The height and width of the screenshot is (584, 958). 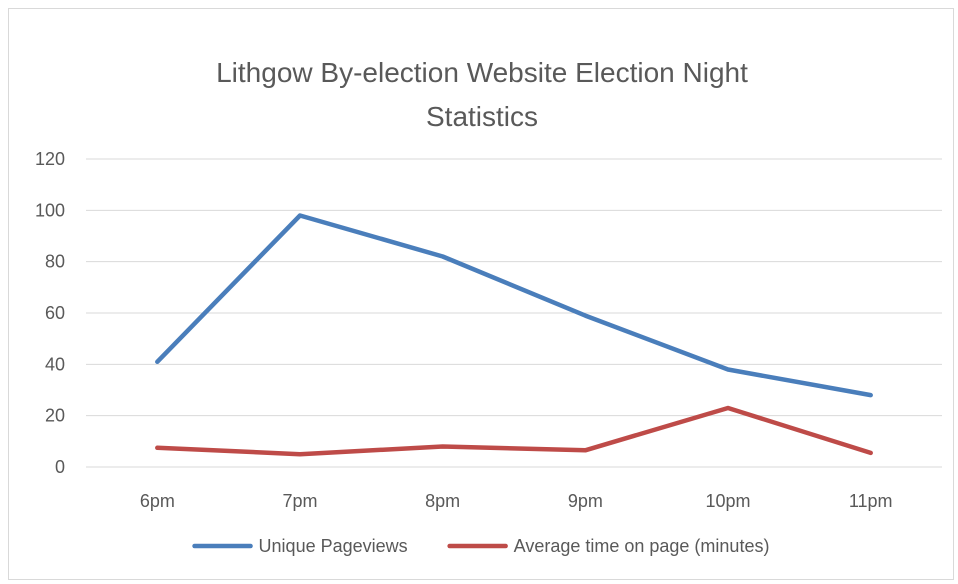 What do you see at coordinates (157, 501) in the screenshot?
I see `x-tick-label-6pm: 6pm` at bounding box center [157, 501].